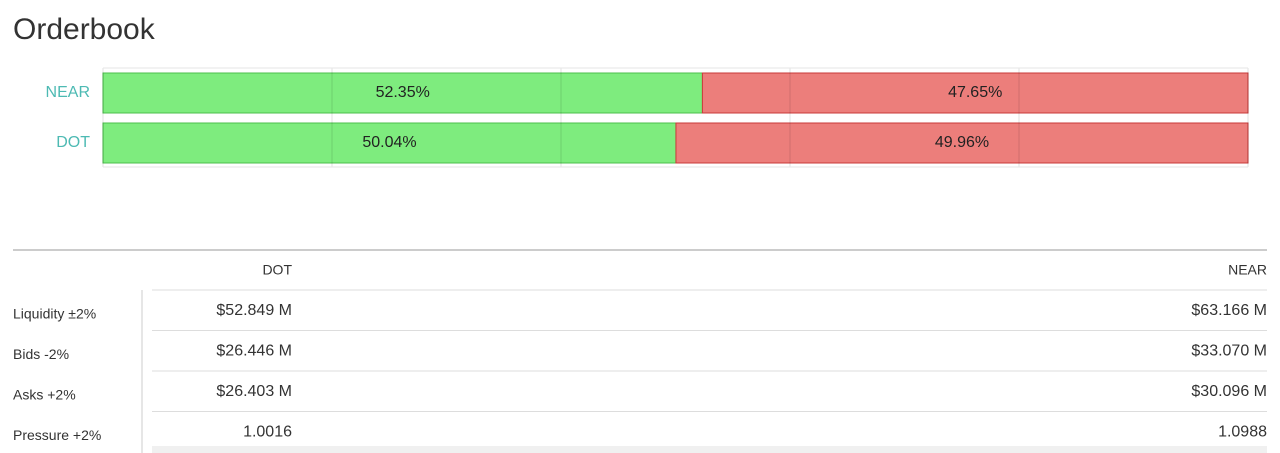 The image size is (1280, 453). Describe the element at coordinates (254, 310) in the screenshot. I see `cell-value: $52.849 M` at that location.